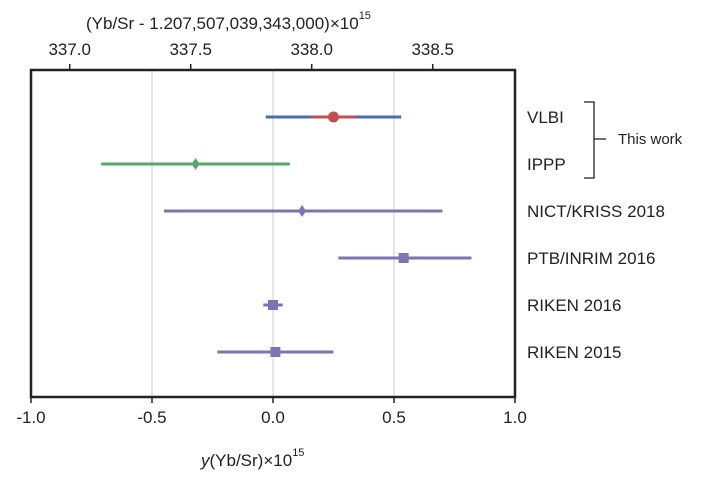 This screenshot has height=477, width=701. What do you see at coordinates (298, 453) in the screenshot?
I see `x-axis-title-sup: 15` at bounding box center [298, 453].